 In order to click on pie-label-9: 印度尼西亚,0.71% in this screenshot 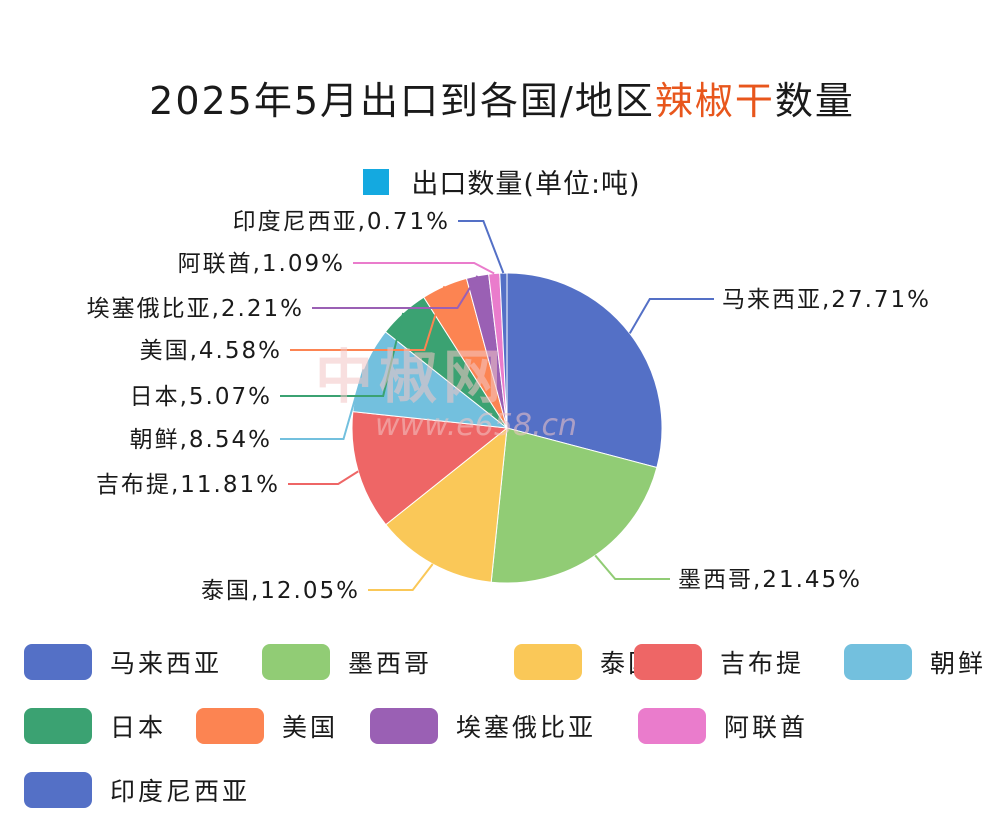, I will do `click(341, 222)`.